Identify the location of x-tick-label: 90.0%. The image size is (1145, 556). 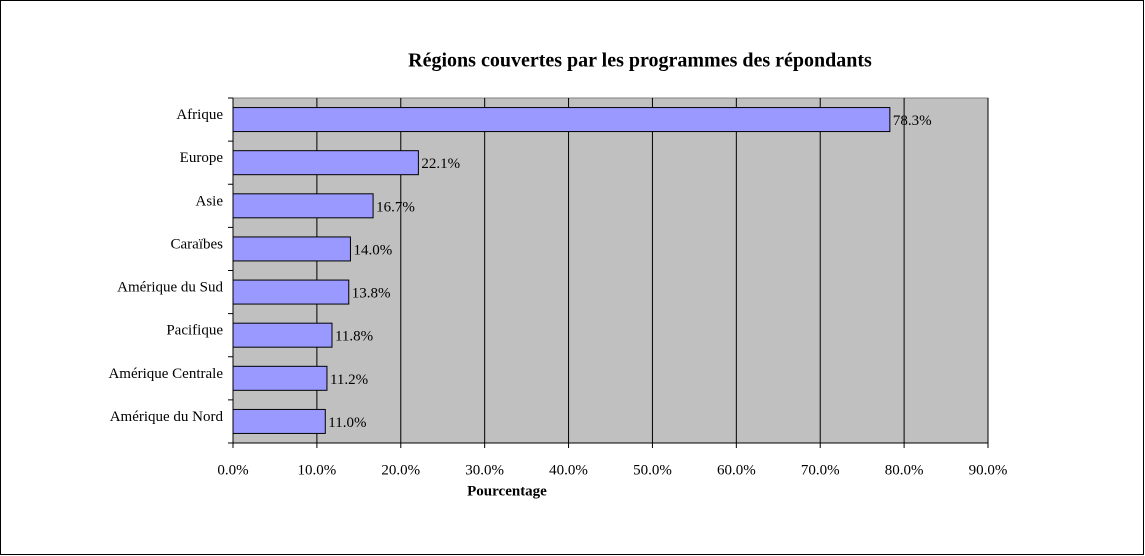
(988, 470).